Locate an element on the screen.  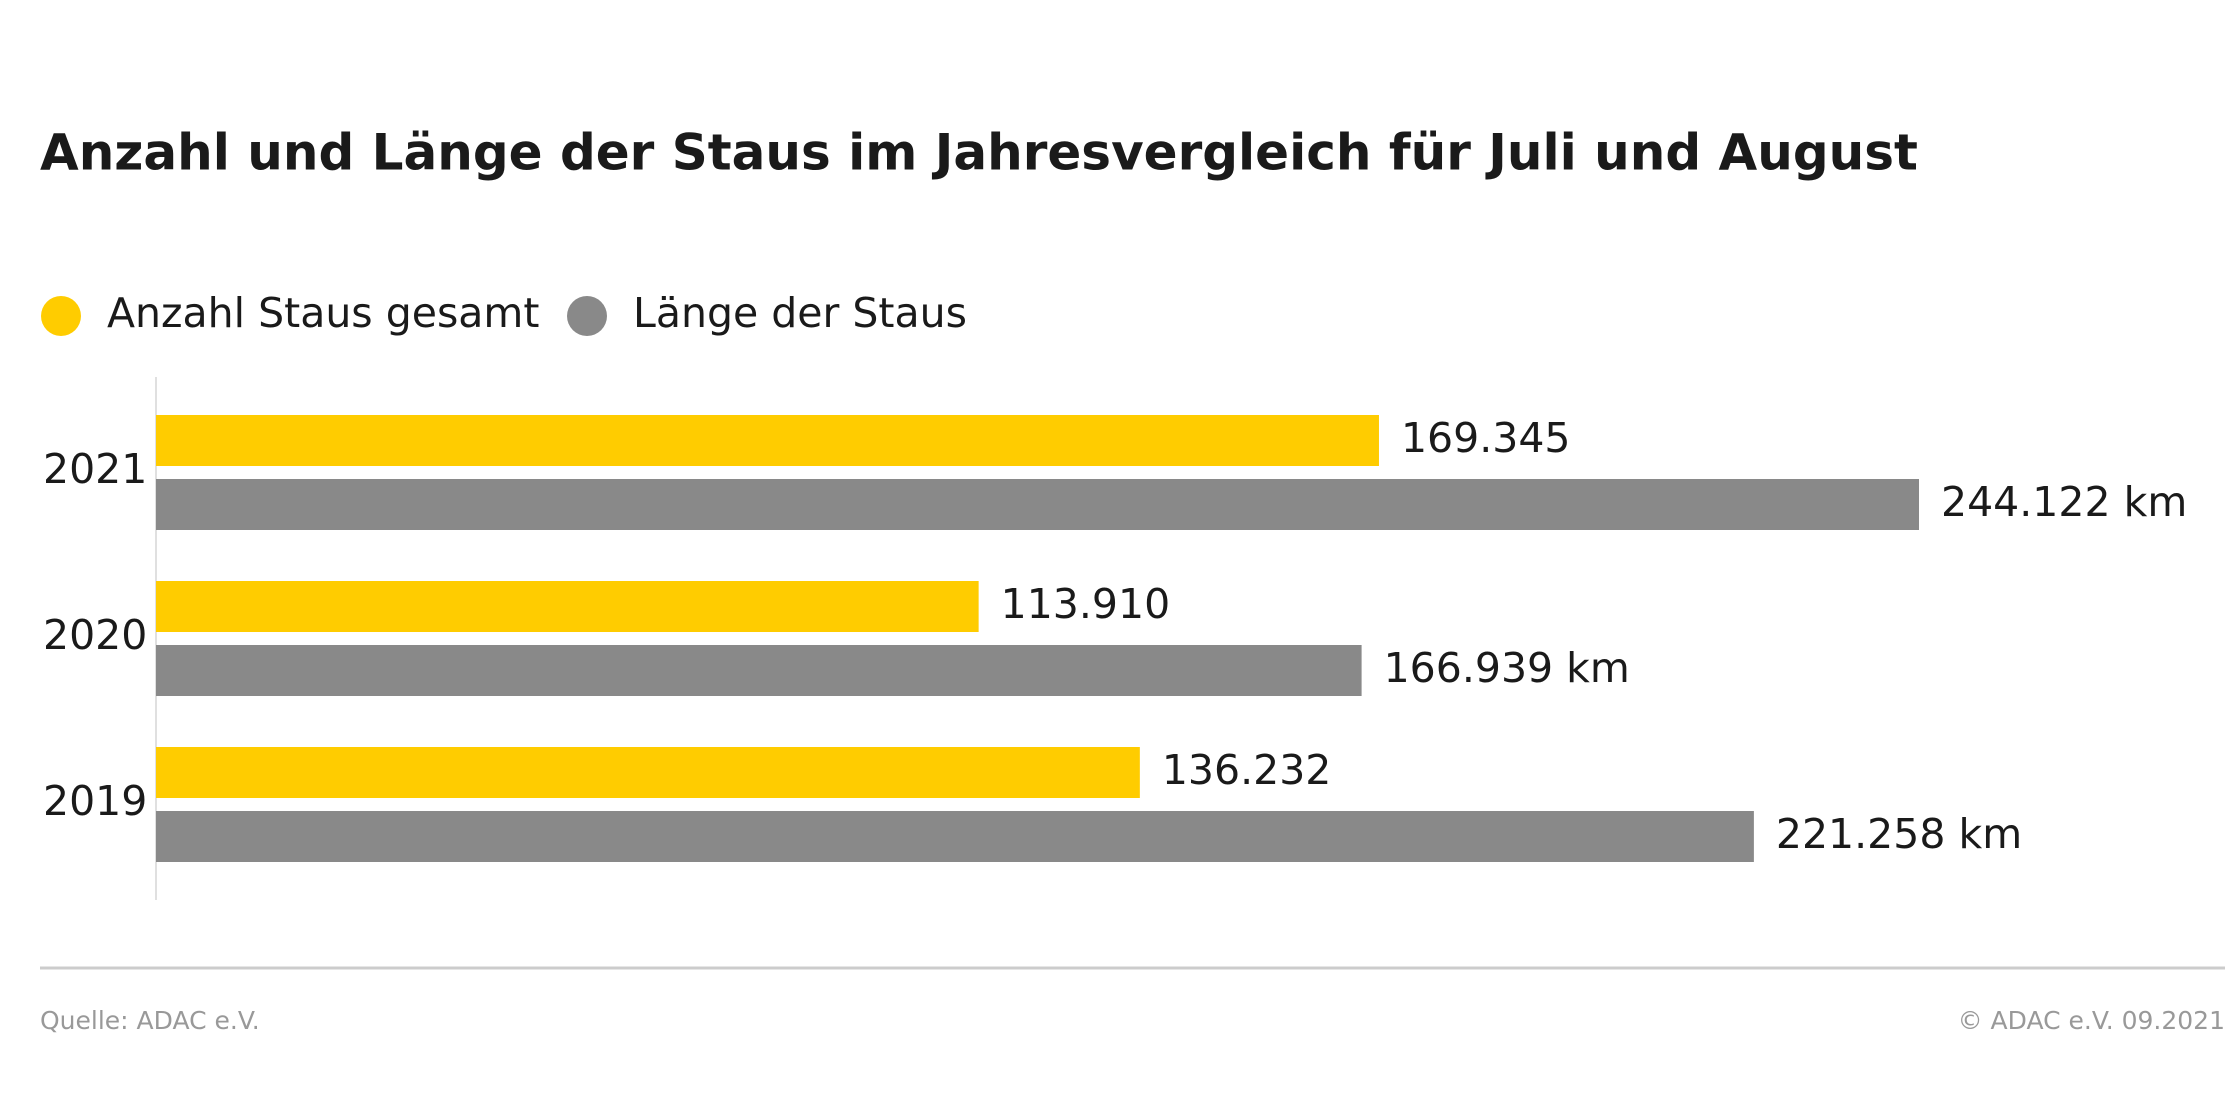
y-tick-label: 2021 is located at coordinates (95, 469).